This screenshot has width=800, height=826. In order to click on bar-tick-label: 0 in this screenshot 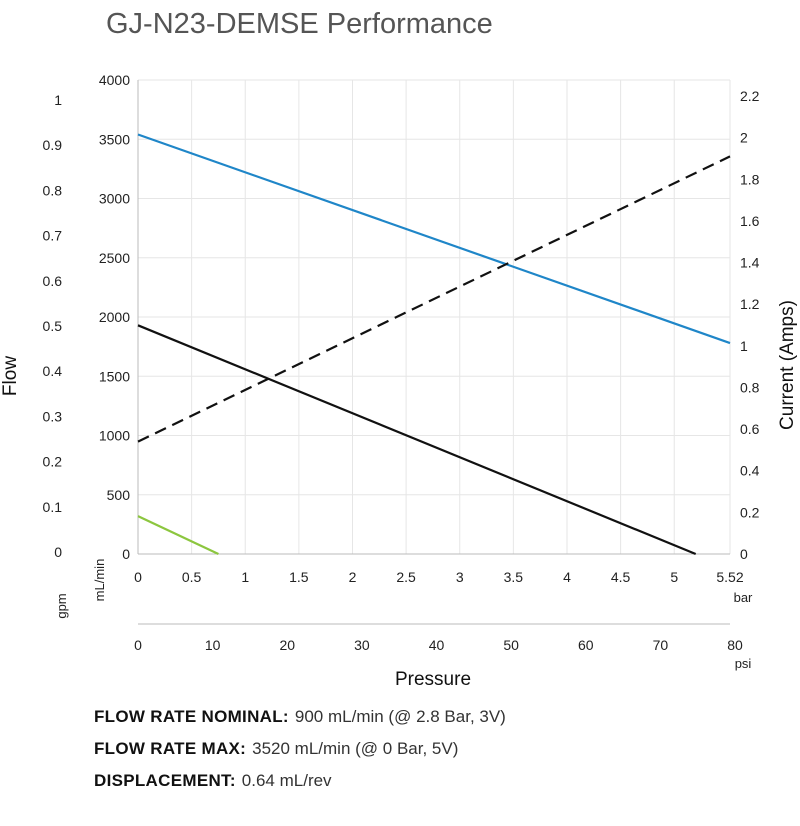, I will do `click(138, 577)`.